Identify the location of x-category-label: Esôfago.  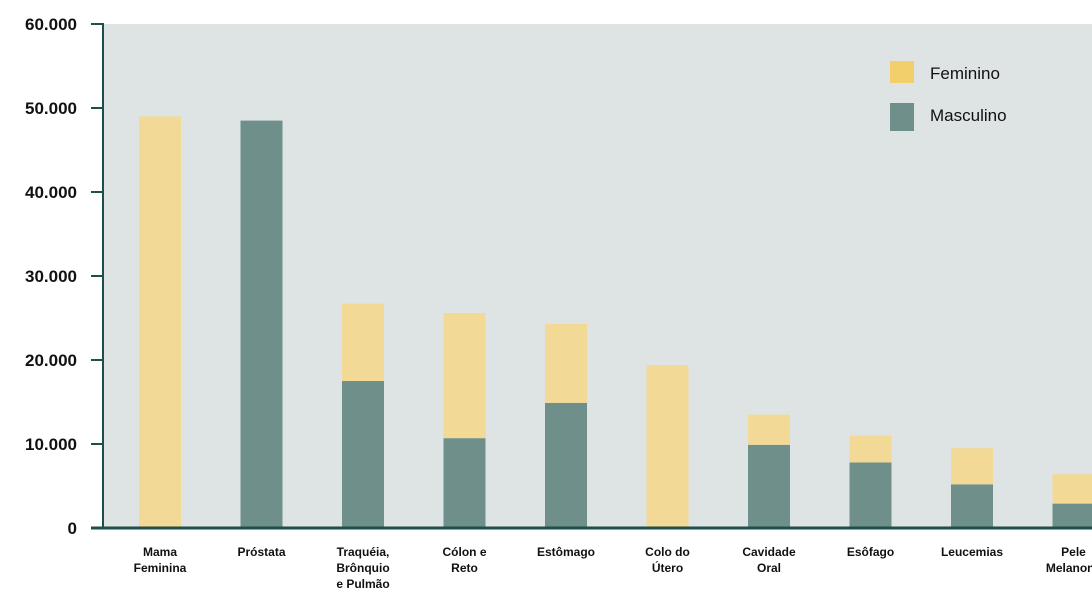
(870, 552).